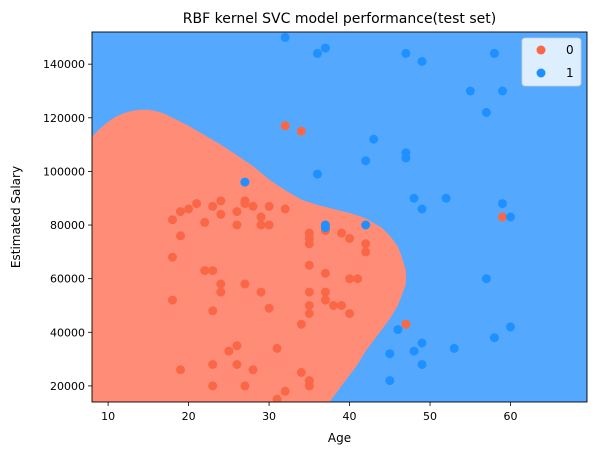  Describe the element at coordinates (511, 416) in the screenshot. I see `x-tick-label: 60` at that location.